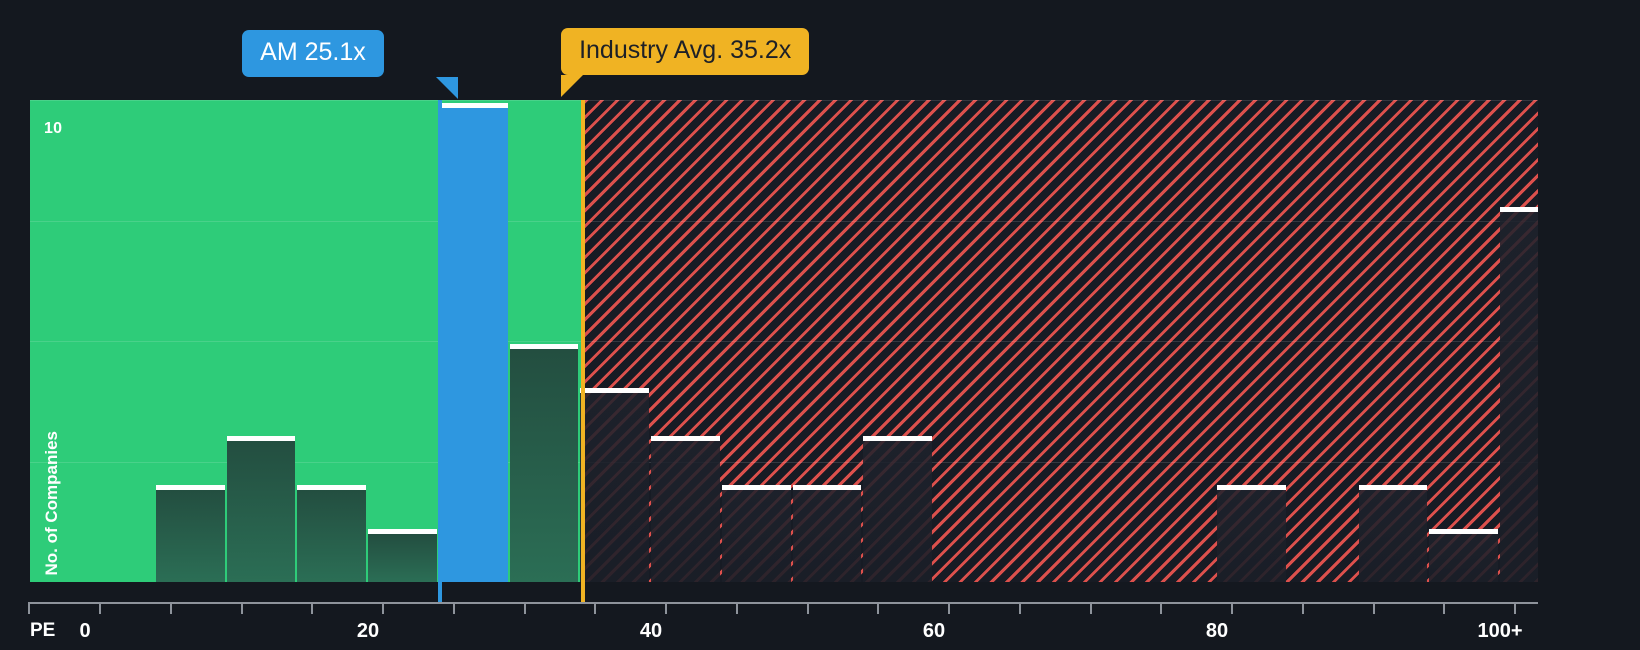  I want to click on x-axis-tick-label: 80, so click(1217, 631).